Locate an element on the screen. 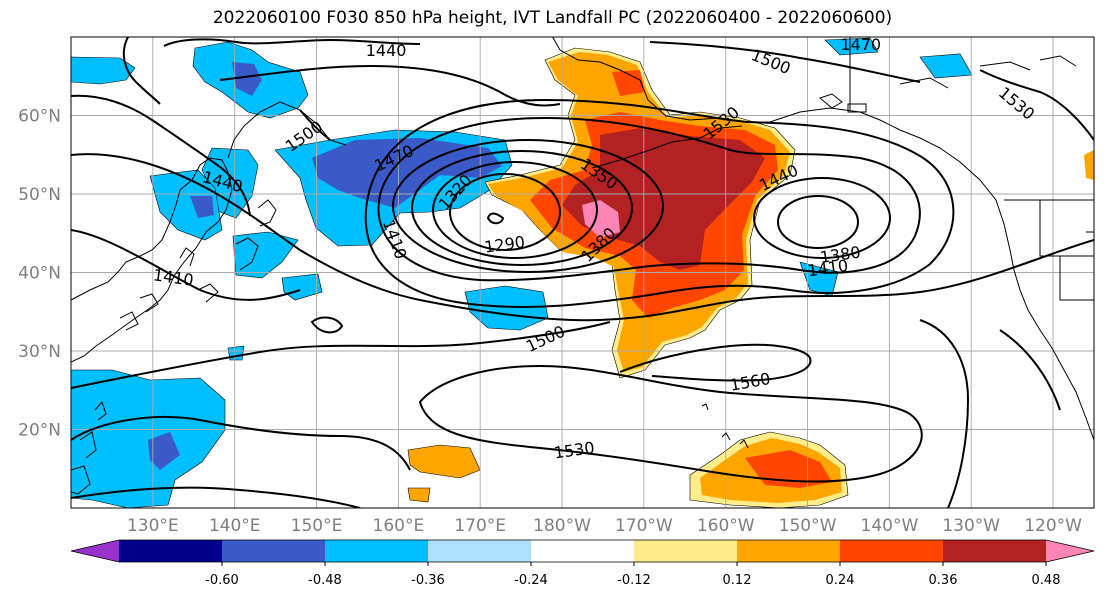  lat-tick-label: 60°N is located at coordinates (39, 117).